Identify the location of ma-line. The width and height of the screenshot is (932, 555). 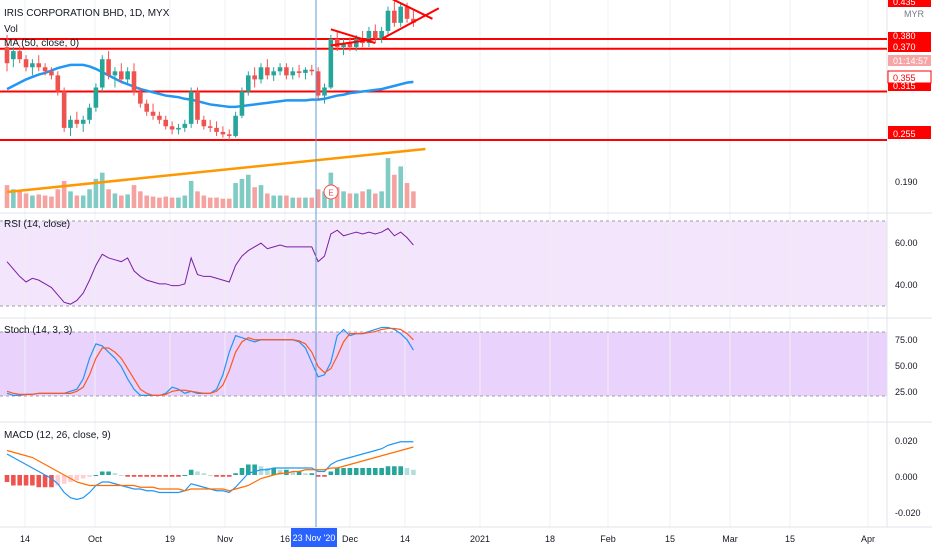
(210, 86).